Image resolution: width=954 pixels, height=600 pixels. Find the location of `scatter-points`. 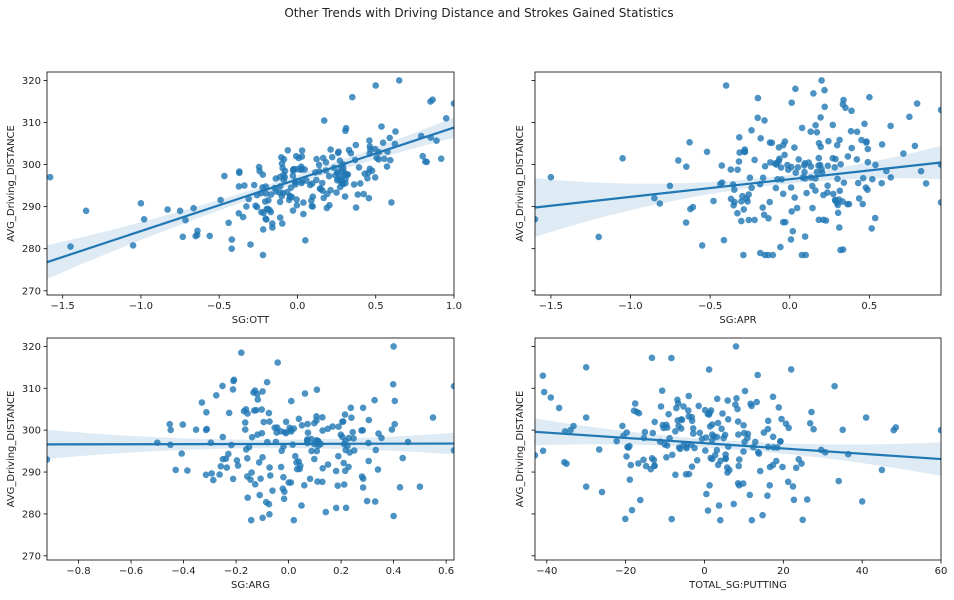

scatter-points is located at coordinates (250, 168).